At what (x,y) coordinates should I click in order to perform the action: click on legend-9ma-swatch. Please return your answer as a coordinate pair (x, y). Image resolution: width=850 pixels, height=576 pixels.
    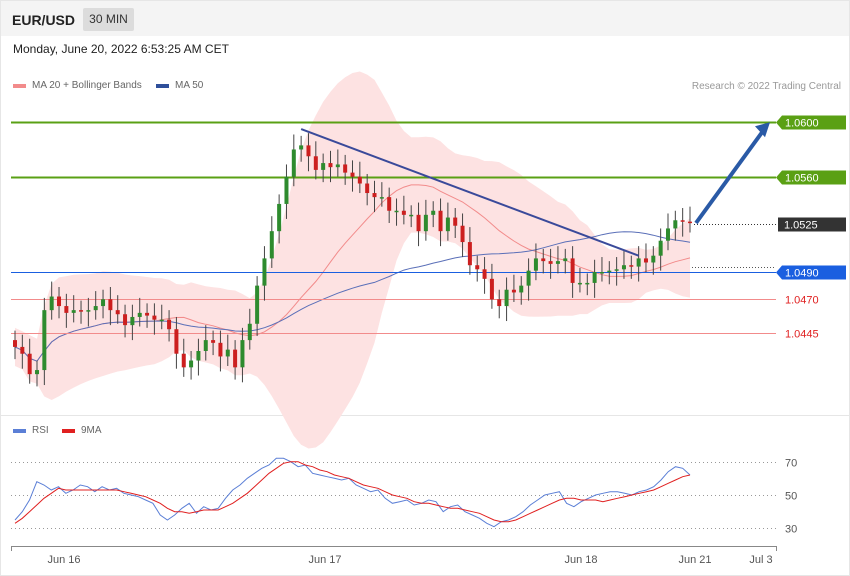
    Looking at the image, I should click on (68, 430).